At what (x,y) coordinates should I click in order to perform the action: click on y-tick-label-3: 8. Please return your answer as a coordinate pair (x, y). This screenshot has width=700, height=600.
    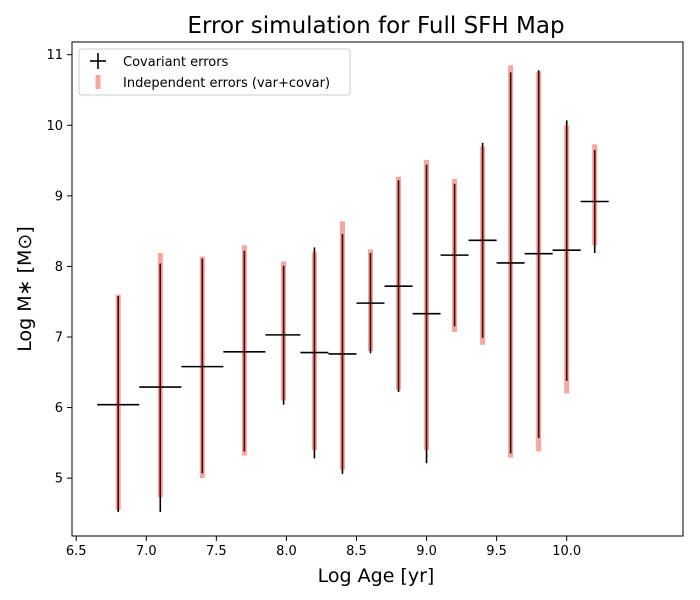
    Looking at the image, I should click on (59, 267).